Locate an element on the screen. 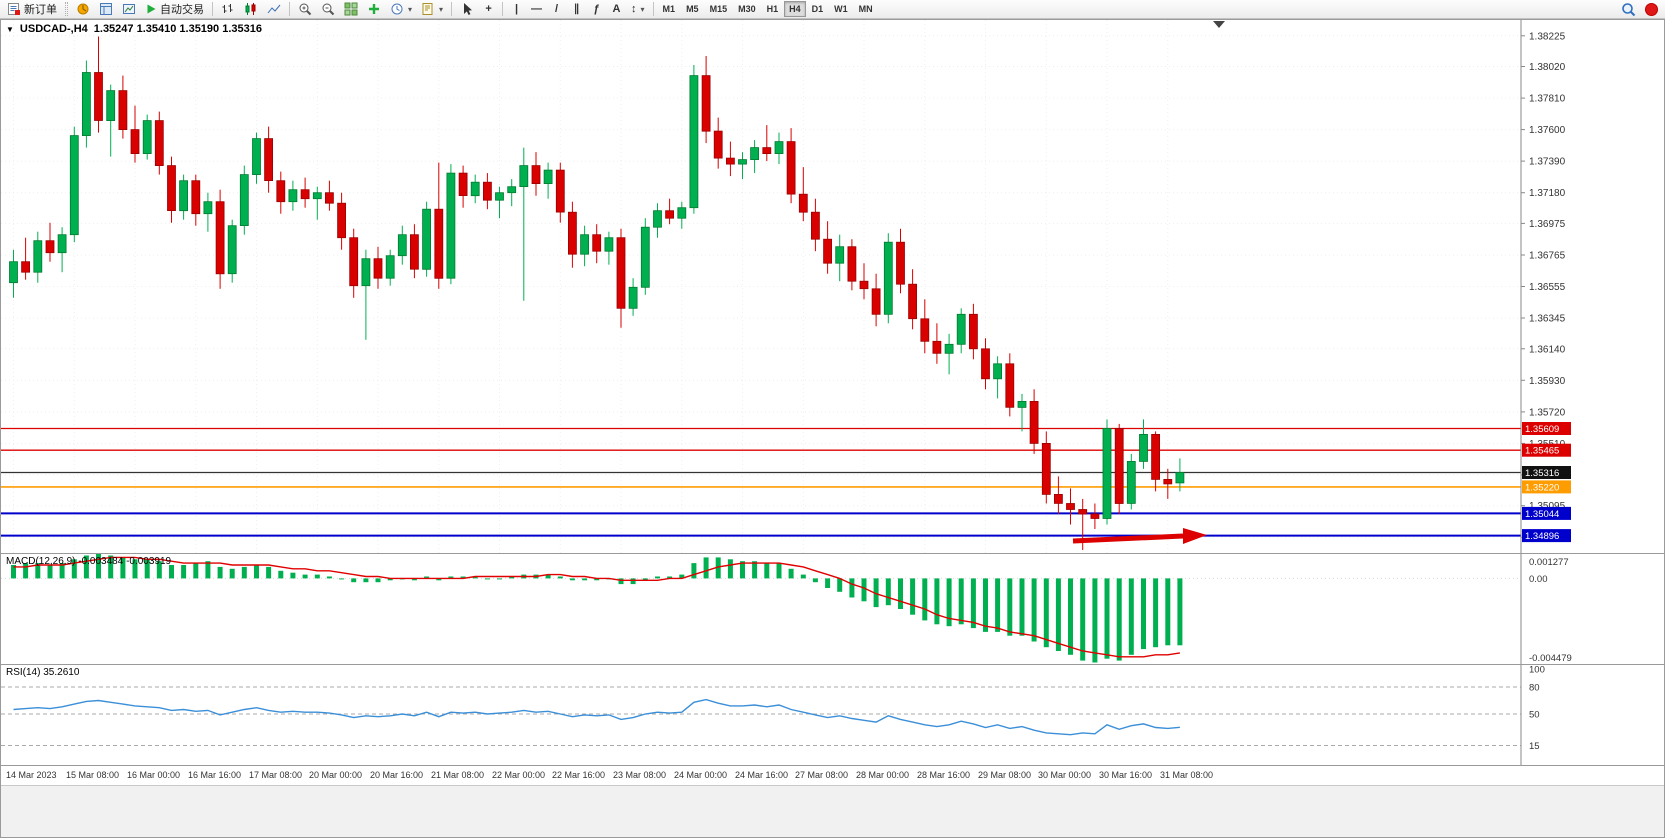 The height and width of the screenshot is (838, 1665). rsi-chart: 100 80 50 15 is located at coordinates (832, 715).